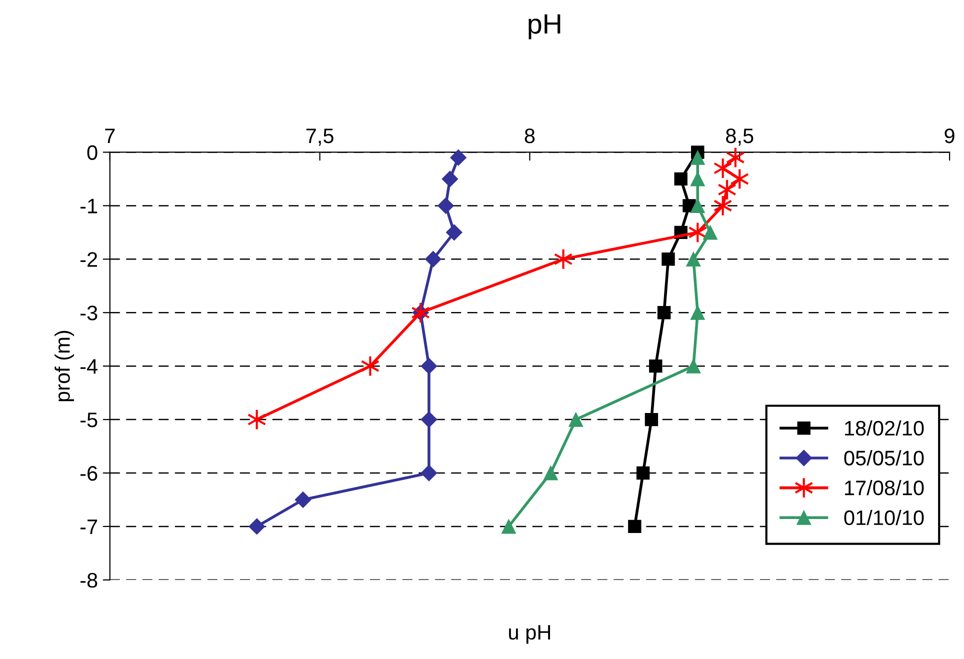  Describe the element at coordinates (110, 136) in the screenshot. I see `x-tick-label: 7` at that location.